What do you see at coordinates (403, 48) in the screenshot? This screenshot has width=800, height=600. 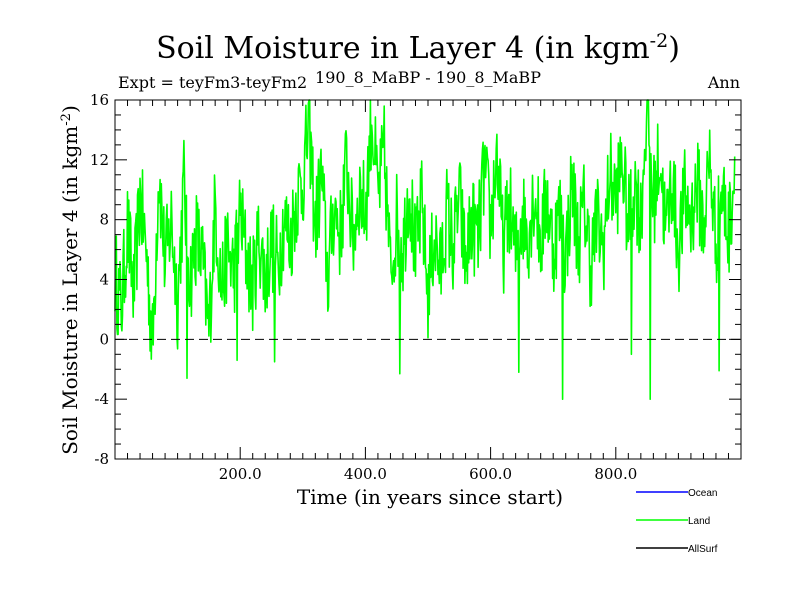 I see `chart-title-main: Soil Moisture in Layer 4 (in kgm` at bounding box center [403, 48].